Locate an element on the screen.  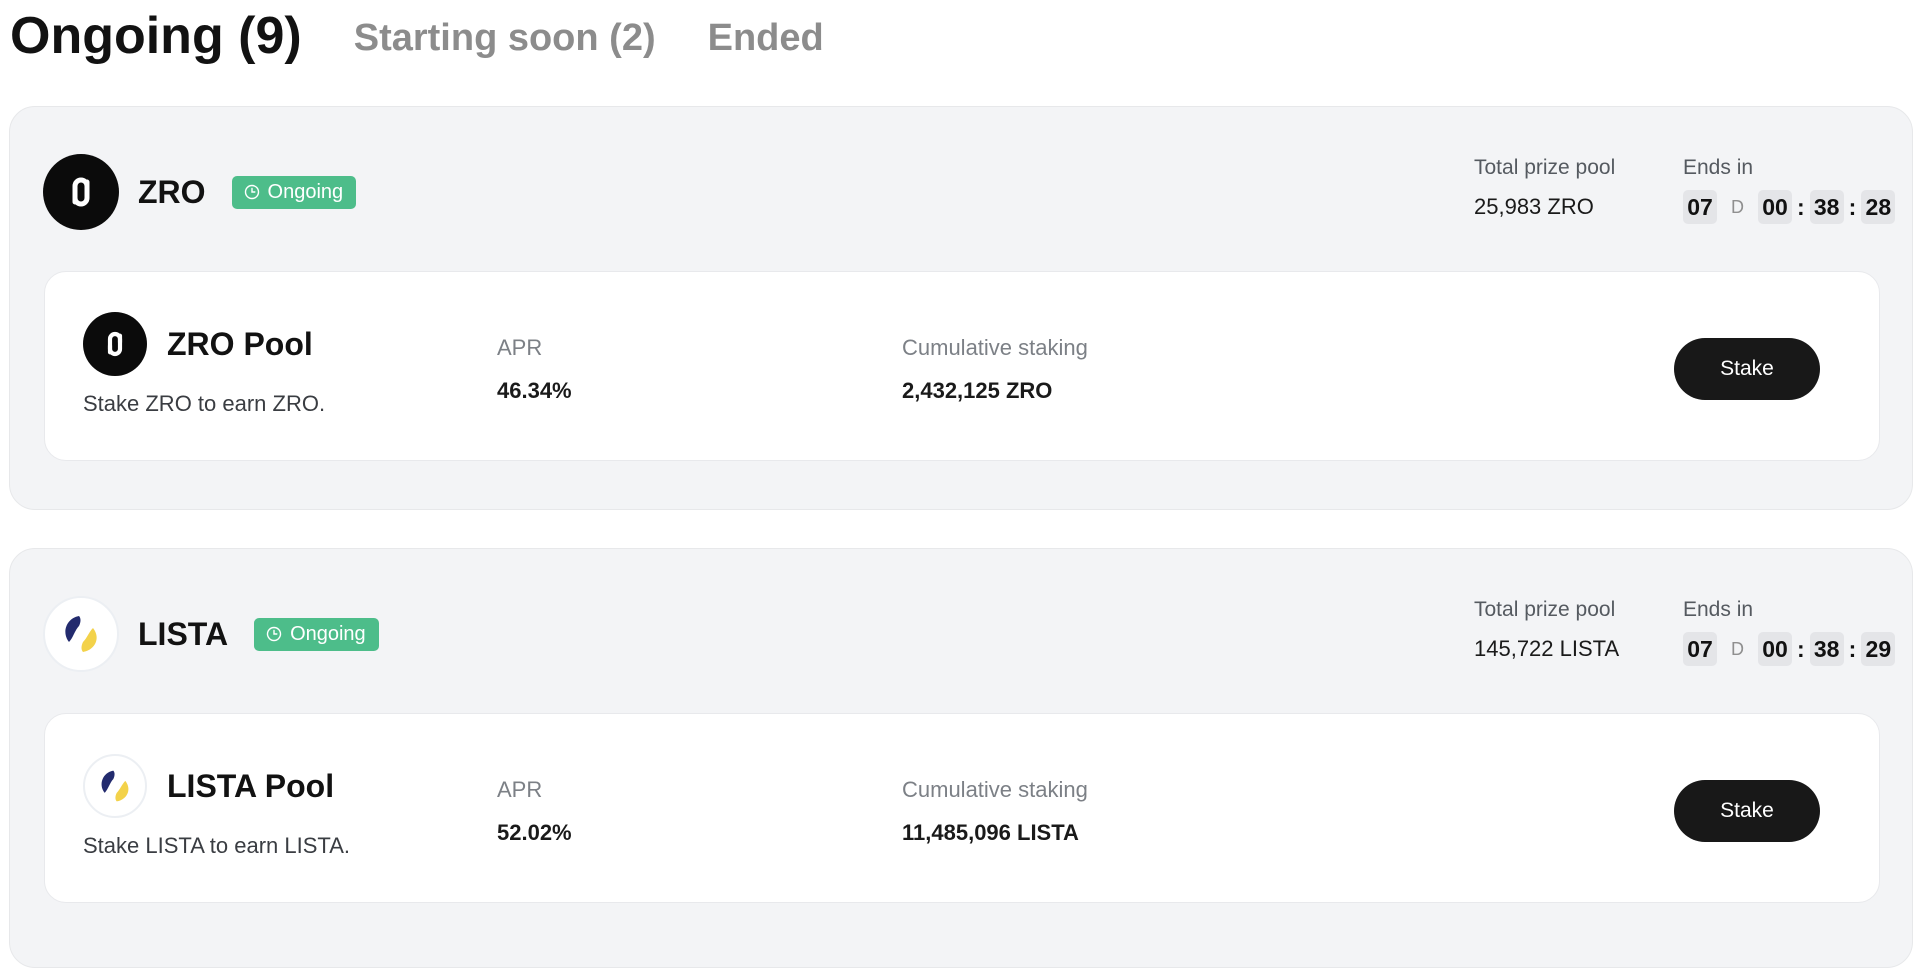
apr-stat: APR 46.34% is located at coordinates (534, 369).